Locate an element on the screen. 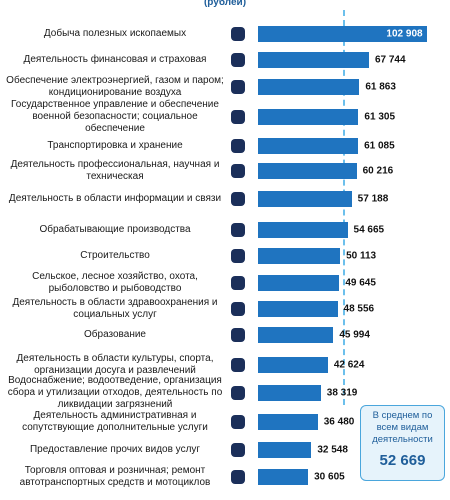 The width and height of the screenshot is (450, 500). value-label: 50 113 is located at coordinates (361, 256).